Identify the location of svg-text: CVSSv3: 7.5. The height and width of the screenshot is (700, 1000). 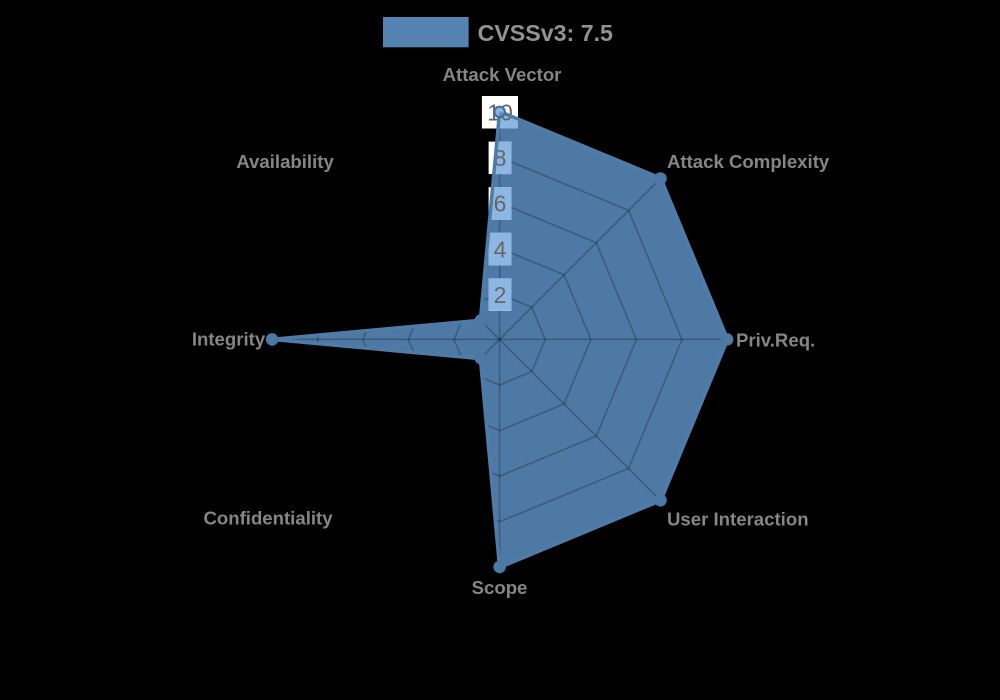
(545, 33).